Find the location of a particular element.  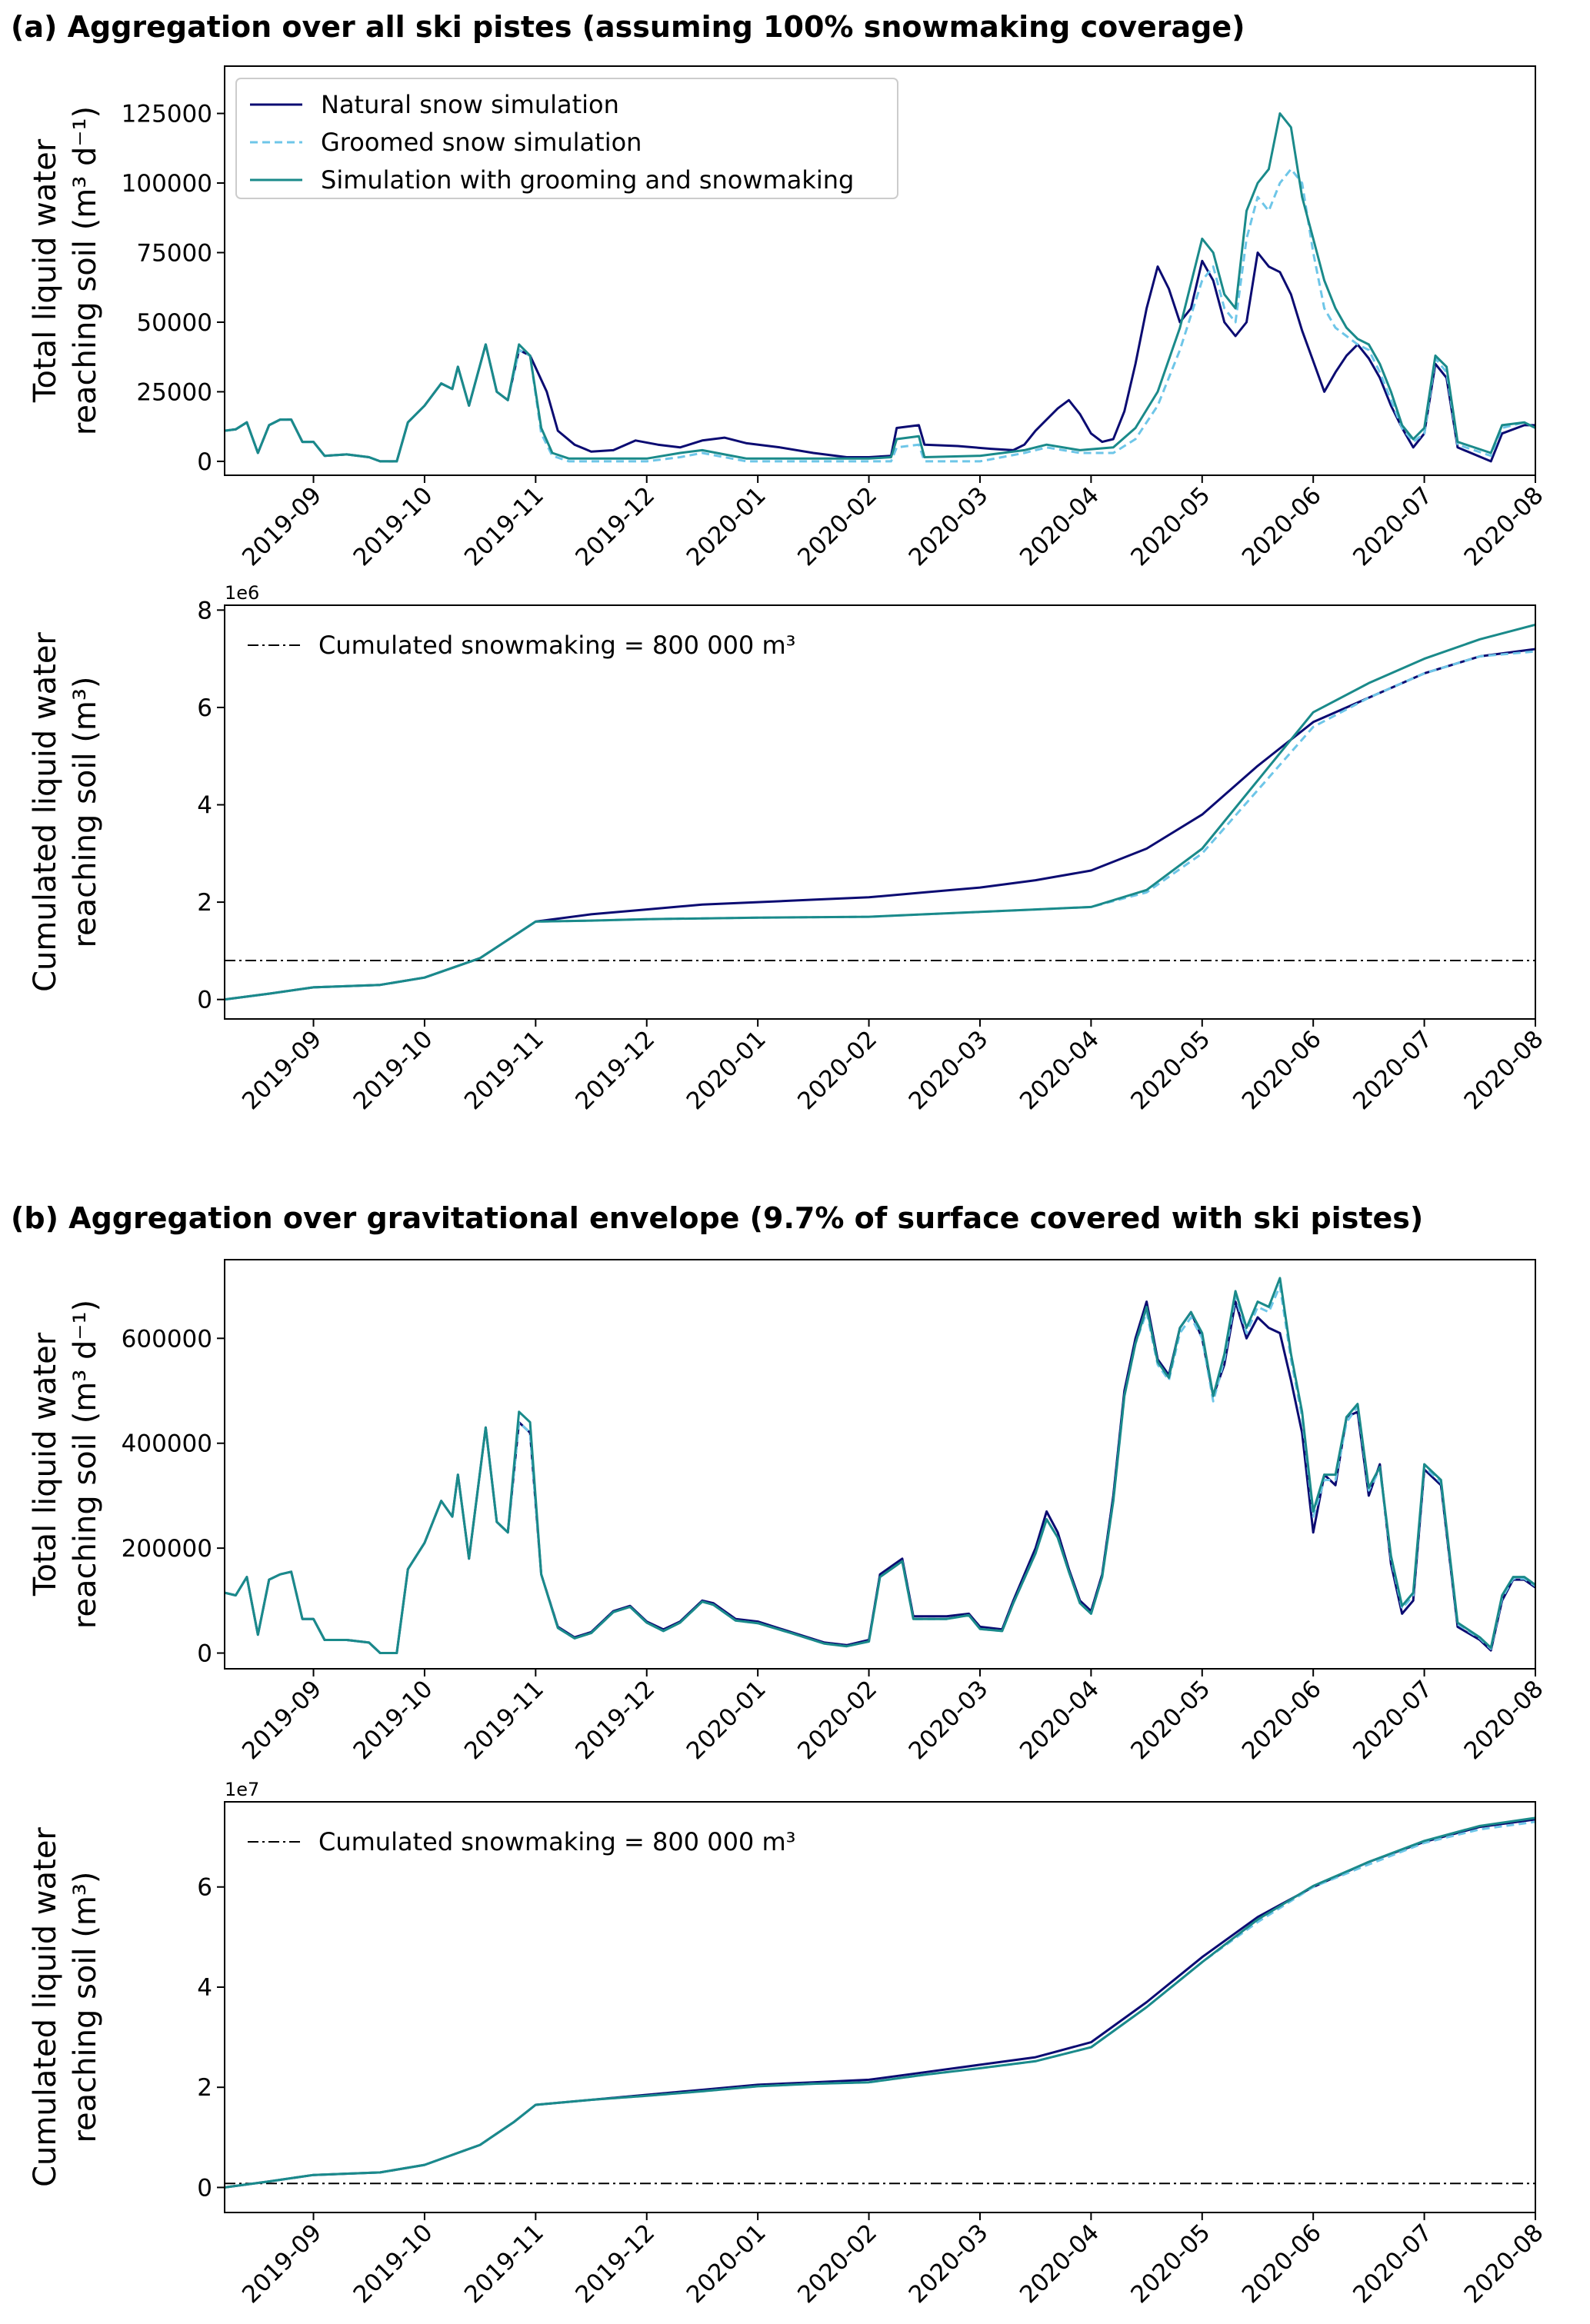

y-tick-label: 25000 is located at coordinates (174, 392).